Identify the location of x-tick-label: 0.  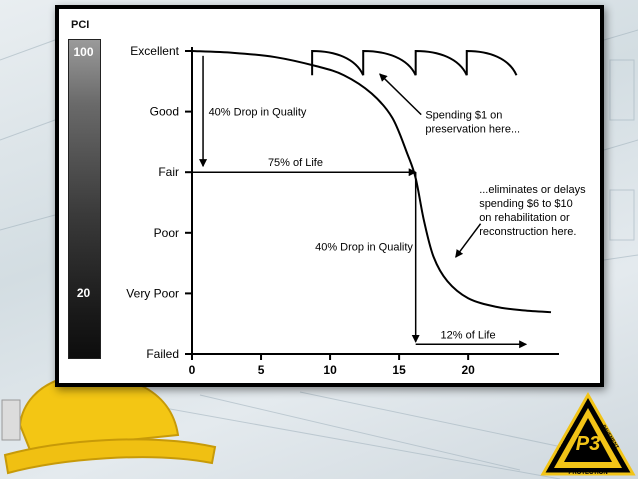
(192, 370).